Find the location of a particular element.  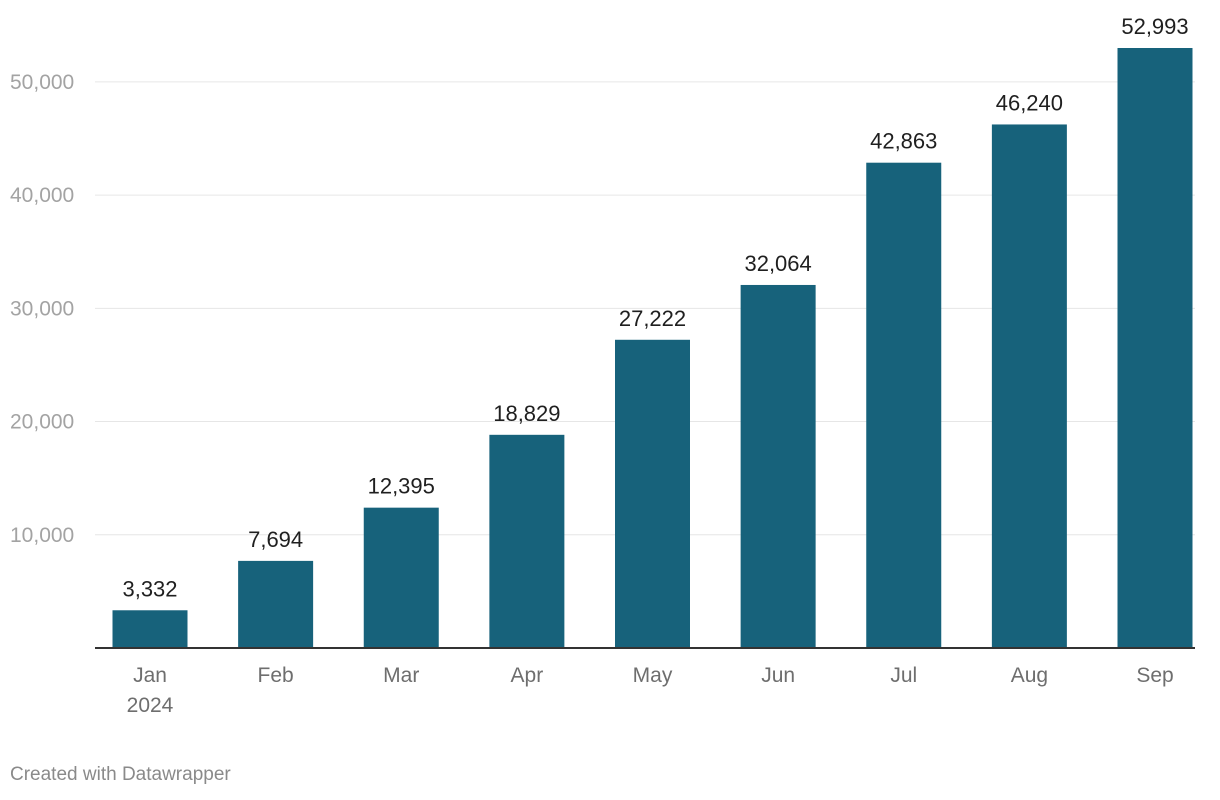

bar-jul is located at coordinates (904, 405).